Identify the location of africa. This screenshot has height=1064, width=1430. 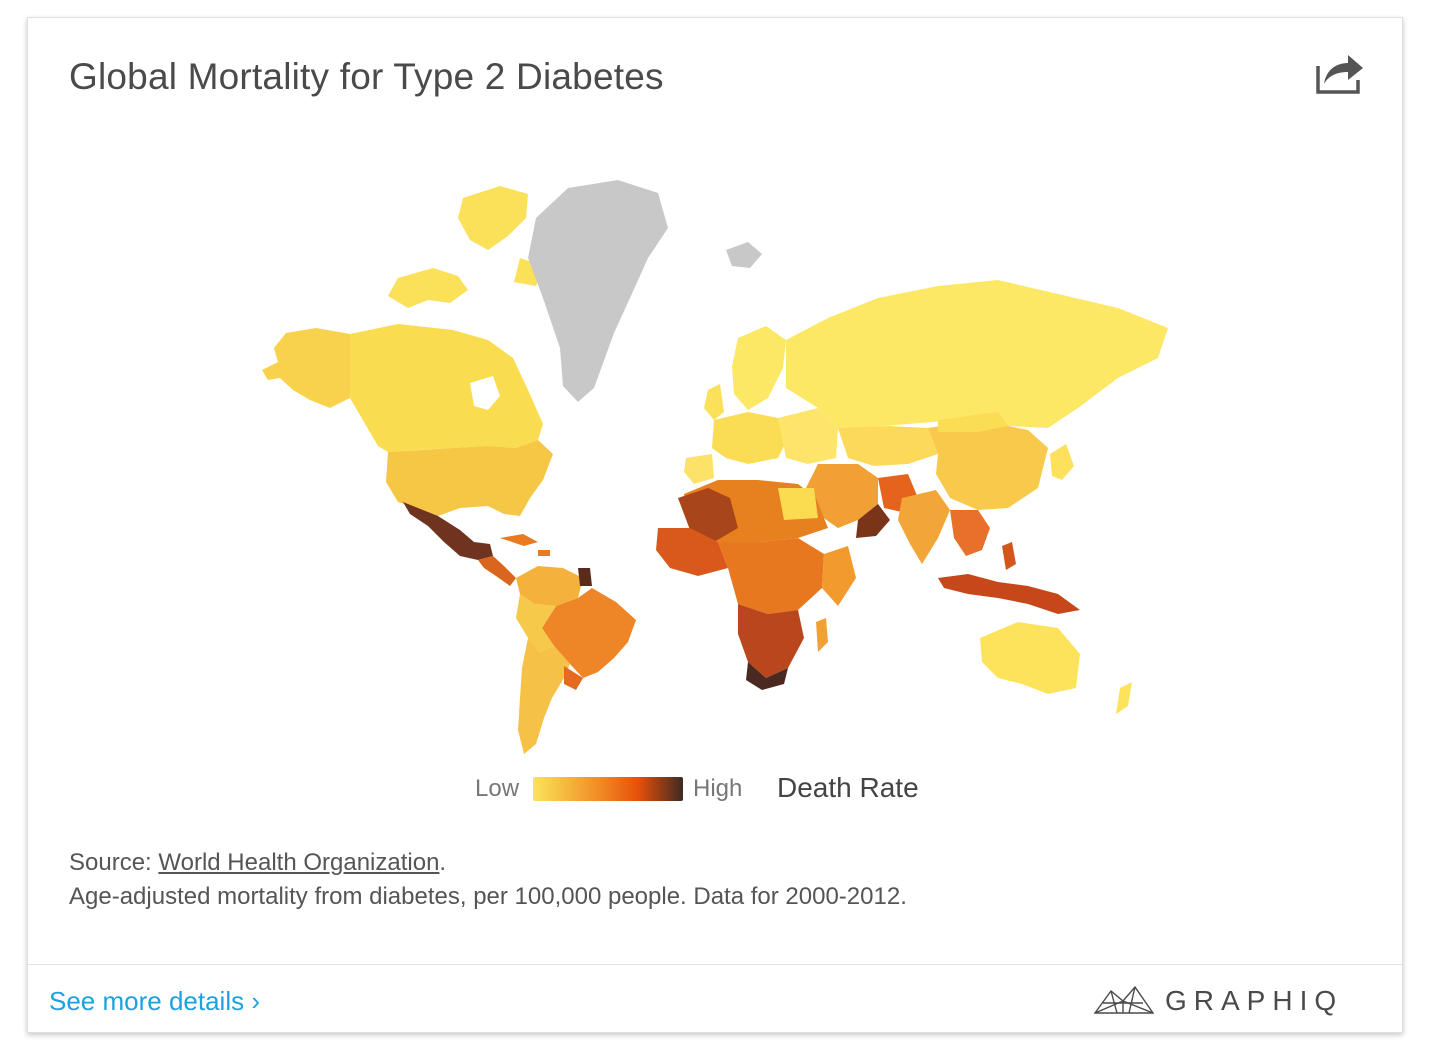
(756, 585).